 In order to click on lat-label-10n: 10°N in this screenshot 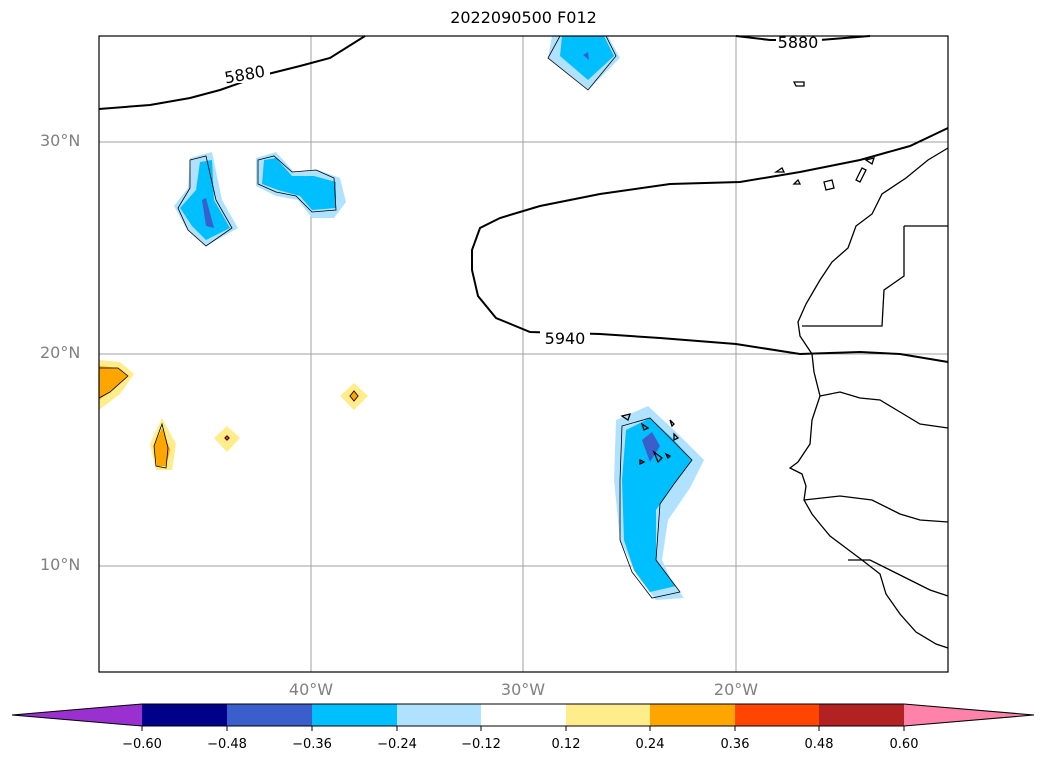, I will do `click(60, 564)`.